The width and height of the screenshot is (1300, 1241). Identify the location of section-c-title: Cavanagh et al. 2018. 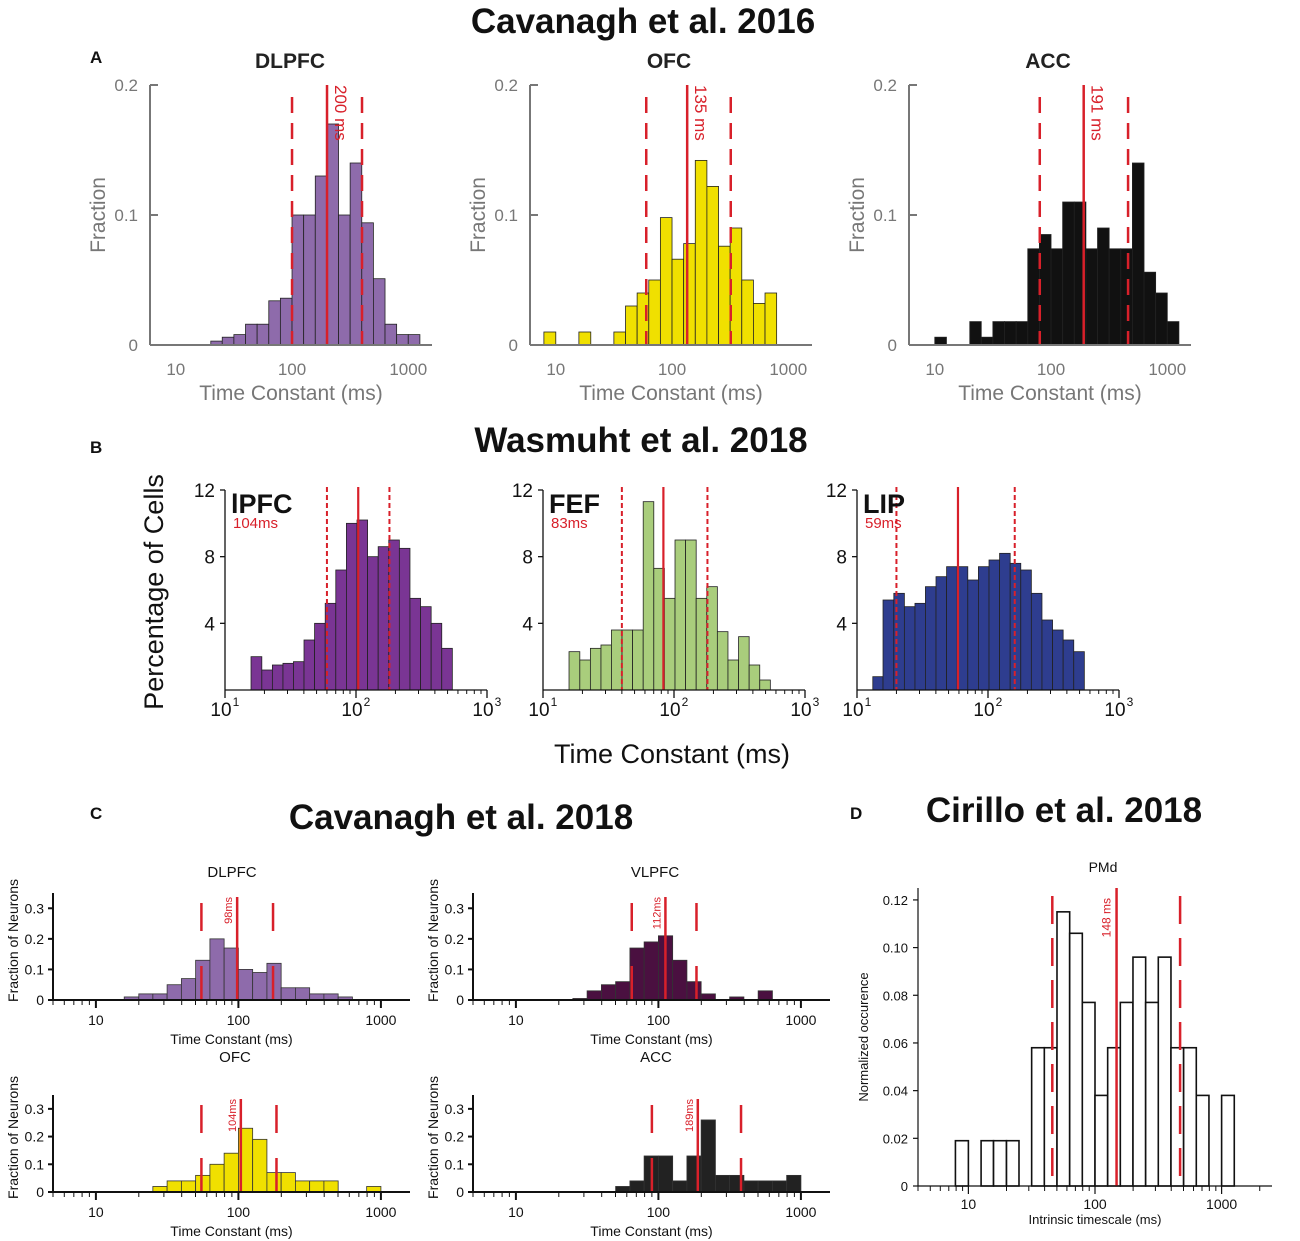
(461, 817).